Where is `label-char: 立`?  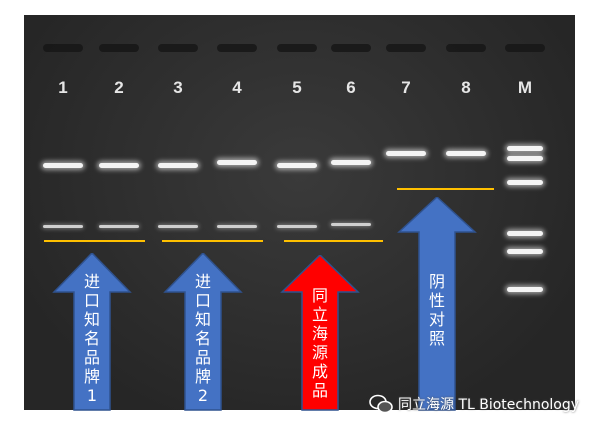 label-char: 立 is located at coordinates (319, 314).